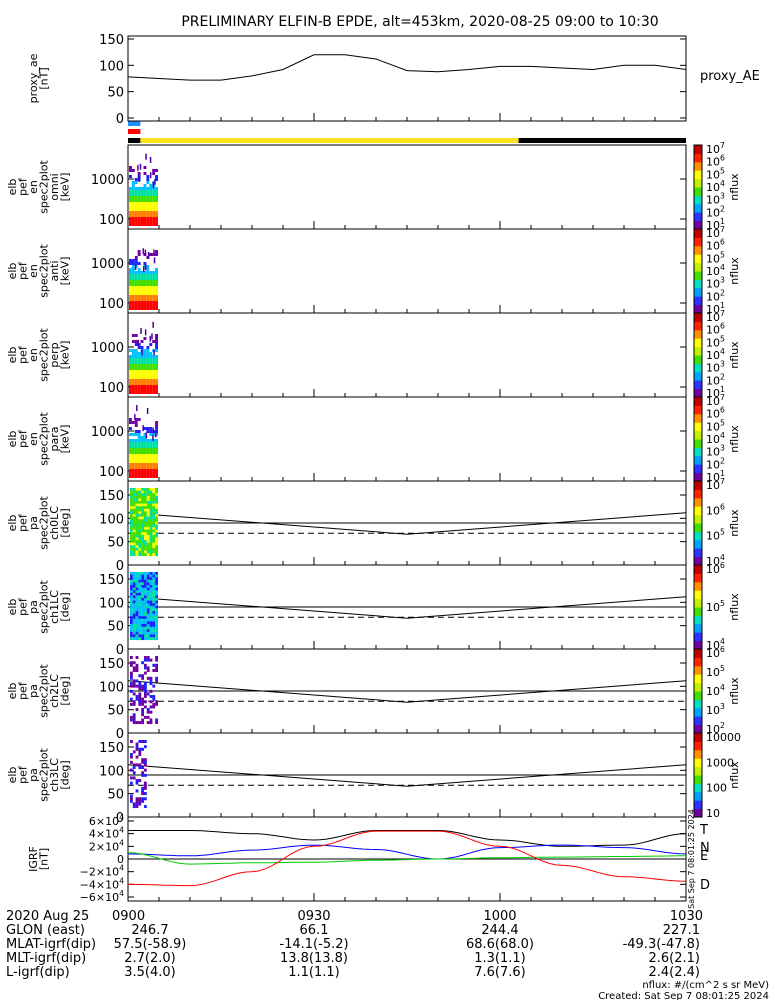  I want to click on y-tick-label: 0, so click(120, 119).